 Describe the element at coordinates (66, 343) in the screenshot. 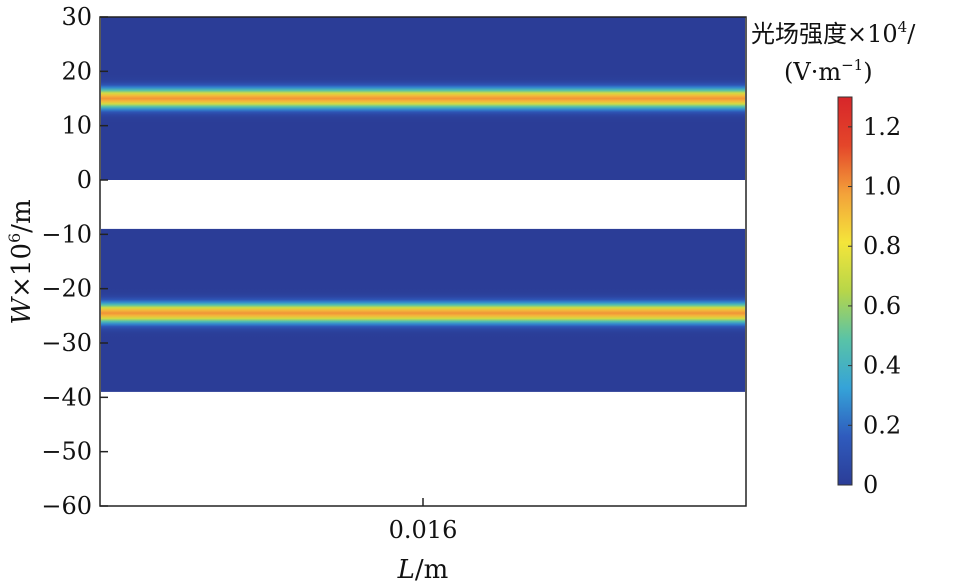

I see `y-tick-label: −30` at that location.